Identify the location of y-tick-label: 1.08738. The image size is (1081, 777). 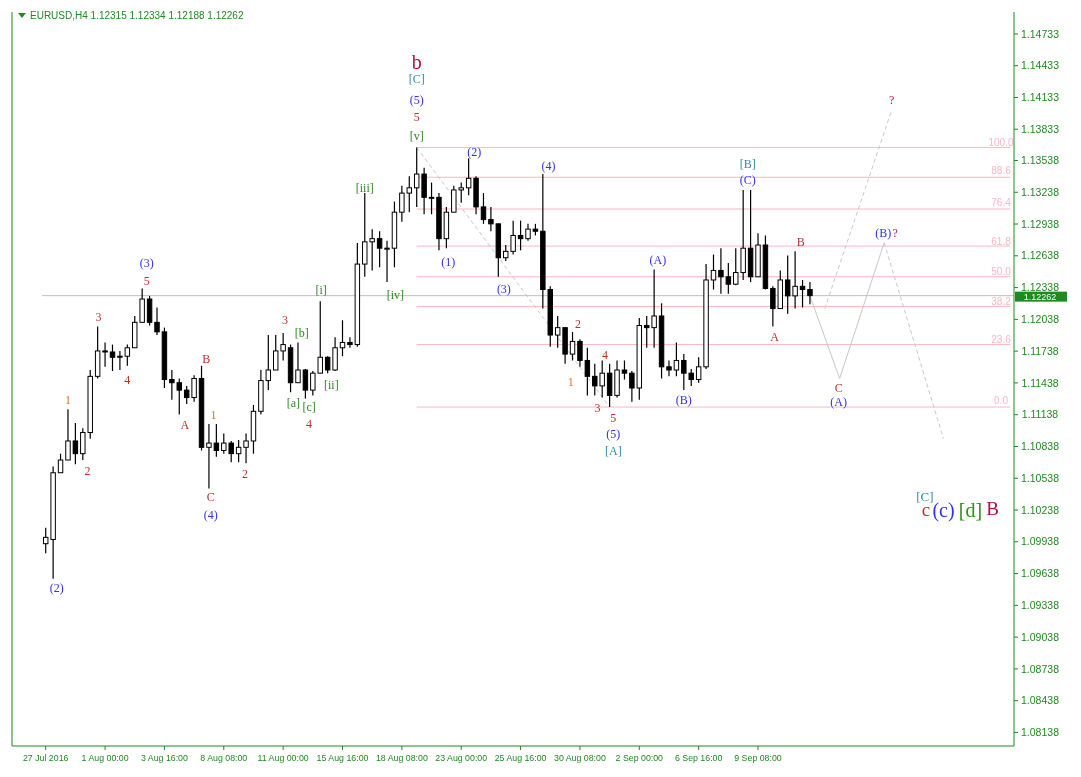
(1040, 668).